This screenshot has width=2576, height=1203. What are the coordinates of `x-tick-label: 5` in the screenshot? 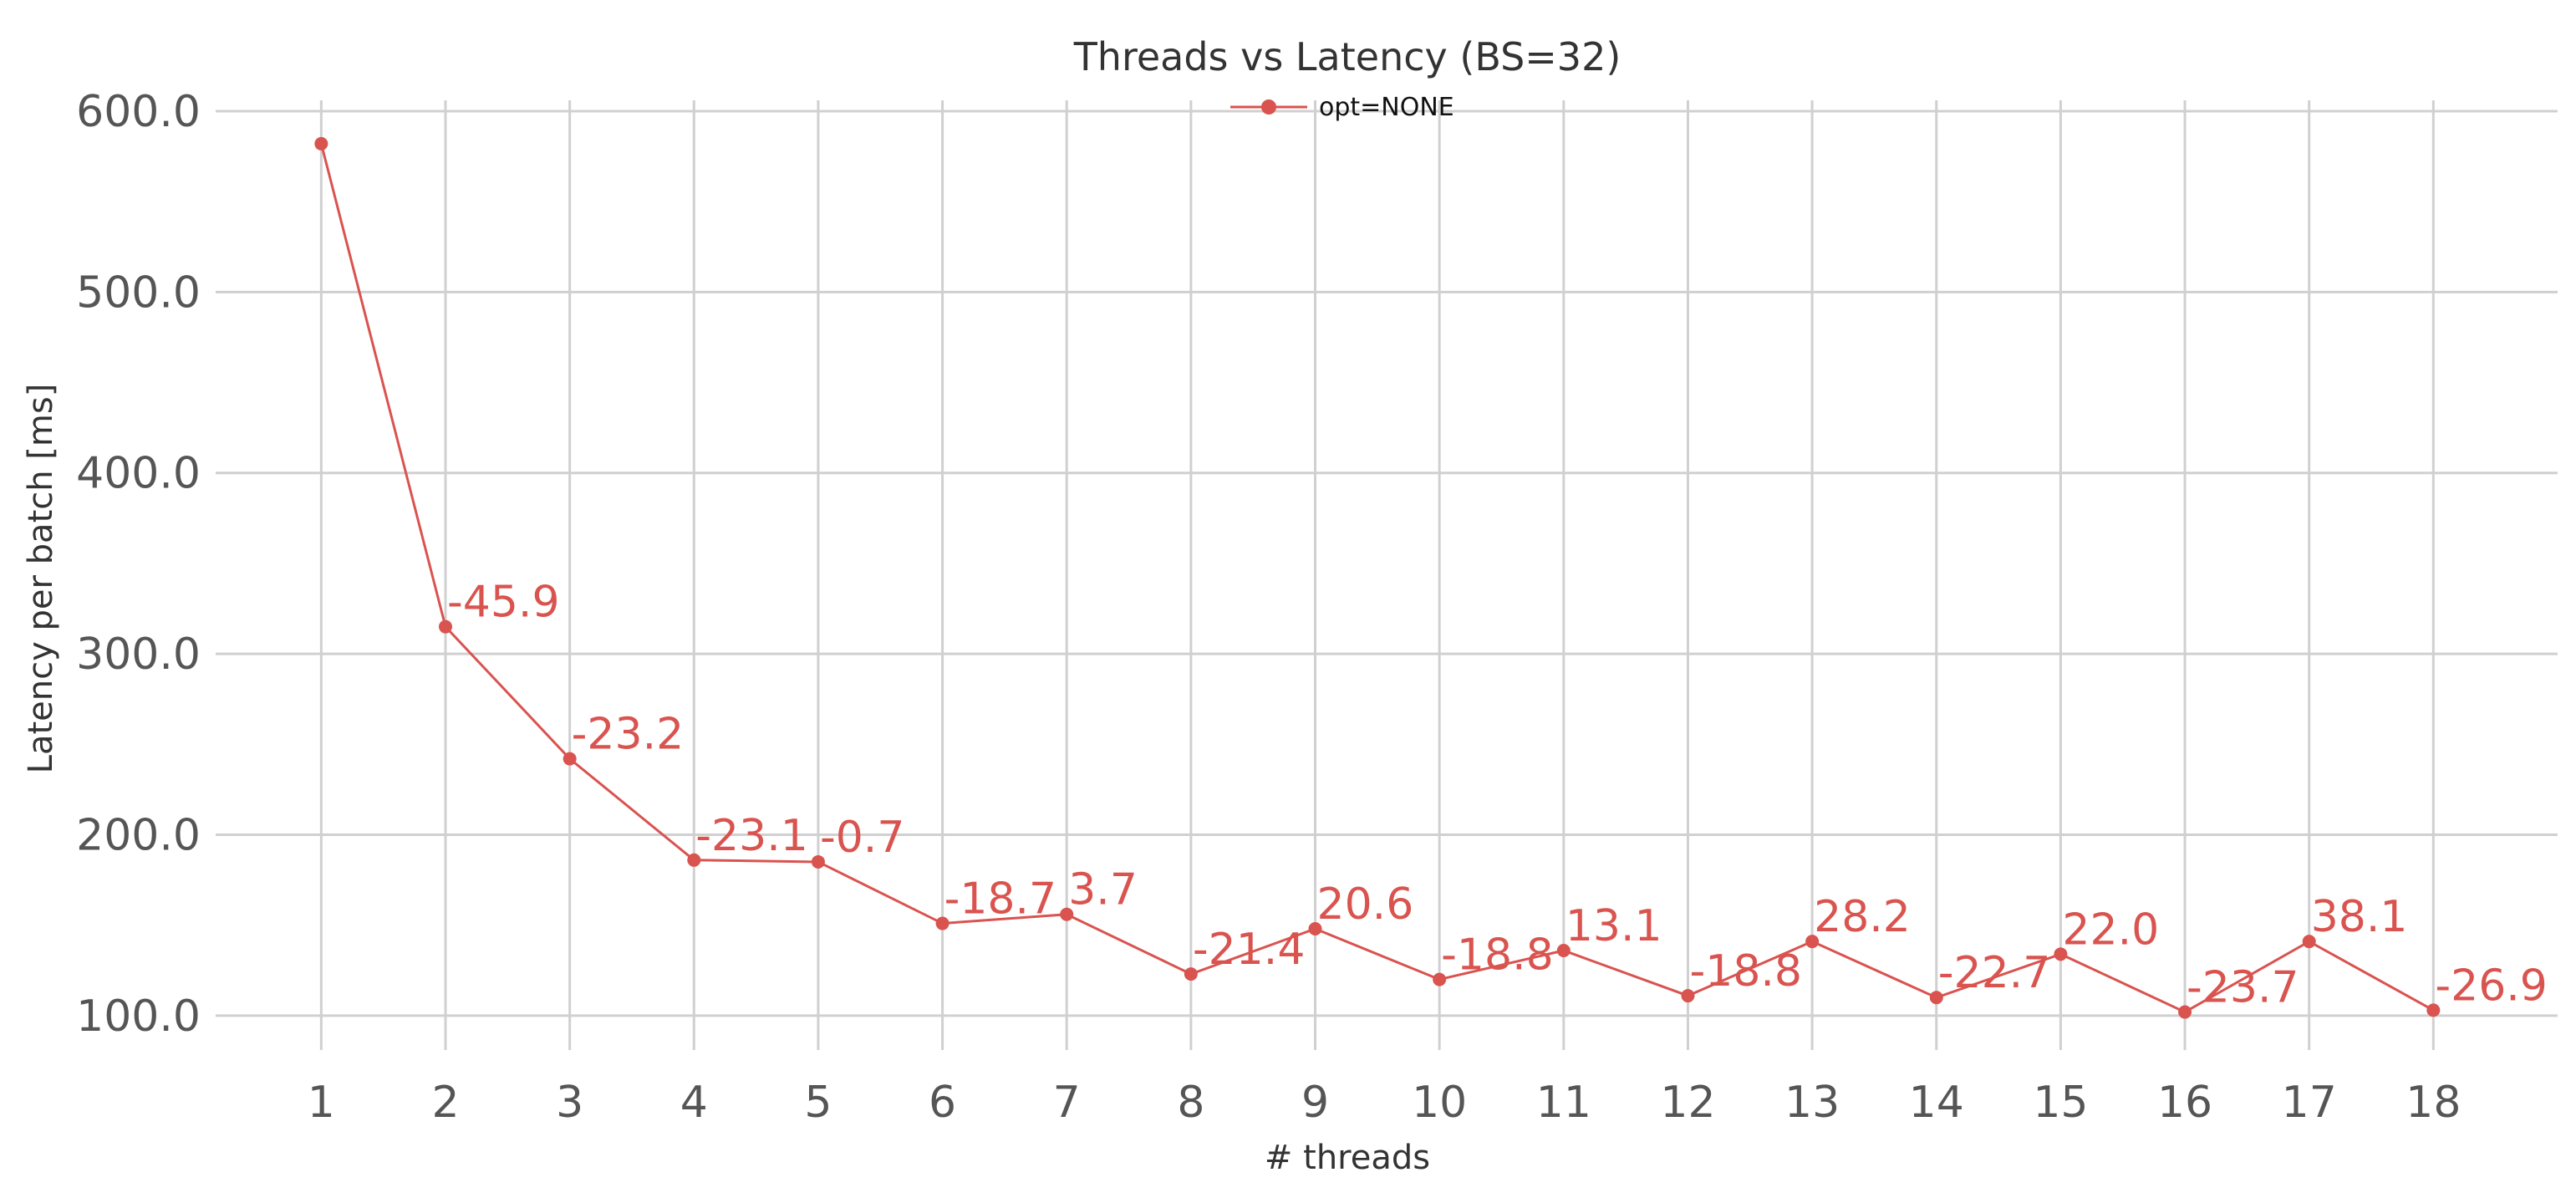 It's located at (818, 1103).